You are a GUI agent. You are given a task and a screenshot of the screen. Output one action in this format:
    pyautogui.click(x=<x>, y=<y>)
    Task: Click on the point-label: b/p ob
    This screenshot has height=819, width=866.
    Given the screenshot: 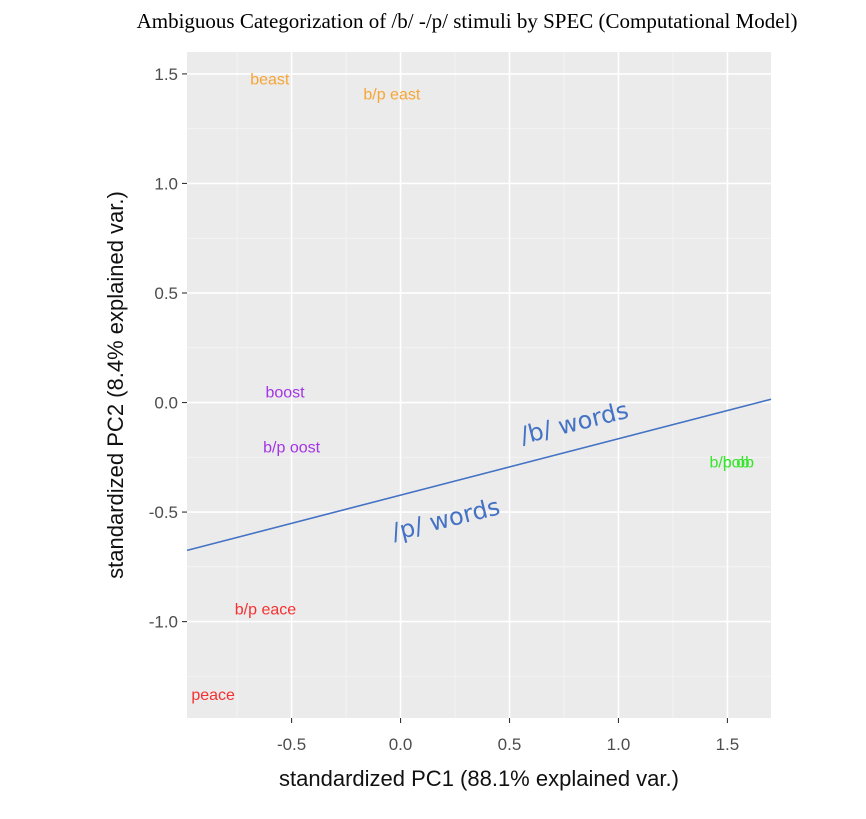 What is the action you would take?
    pyautogui.click(x=732, y=463)
    